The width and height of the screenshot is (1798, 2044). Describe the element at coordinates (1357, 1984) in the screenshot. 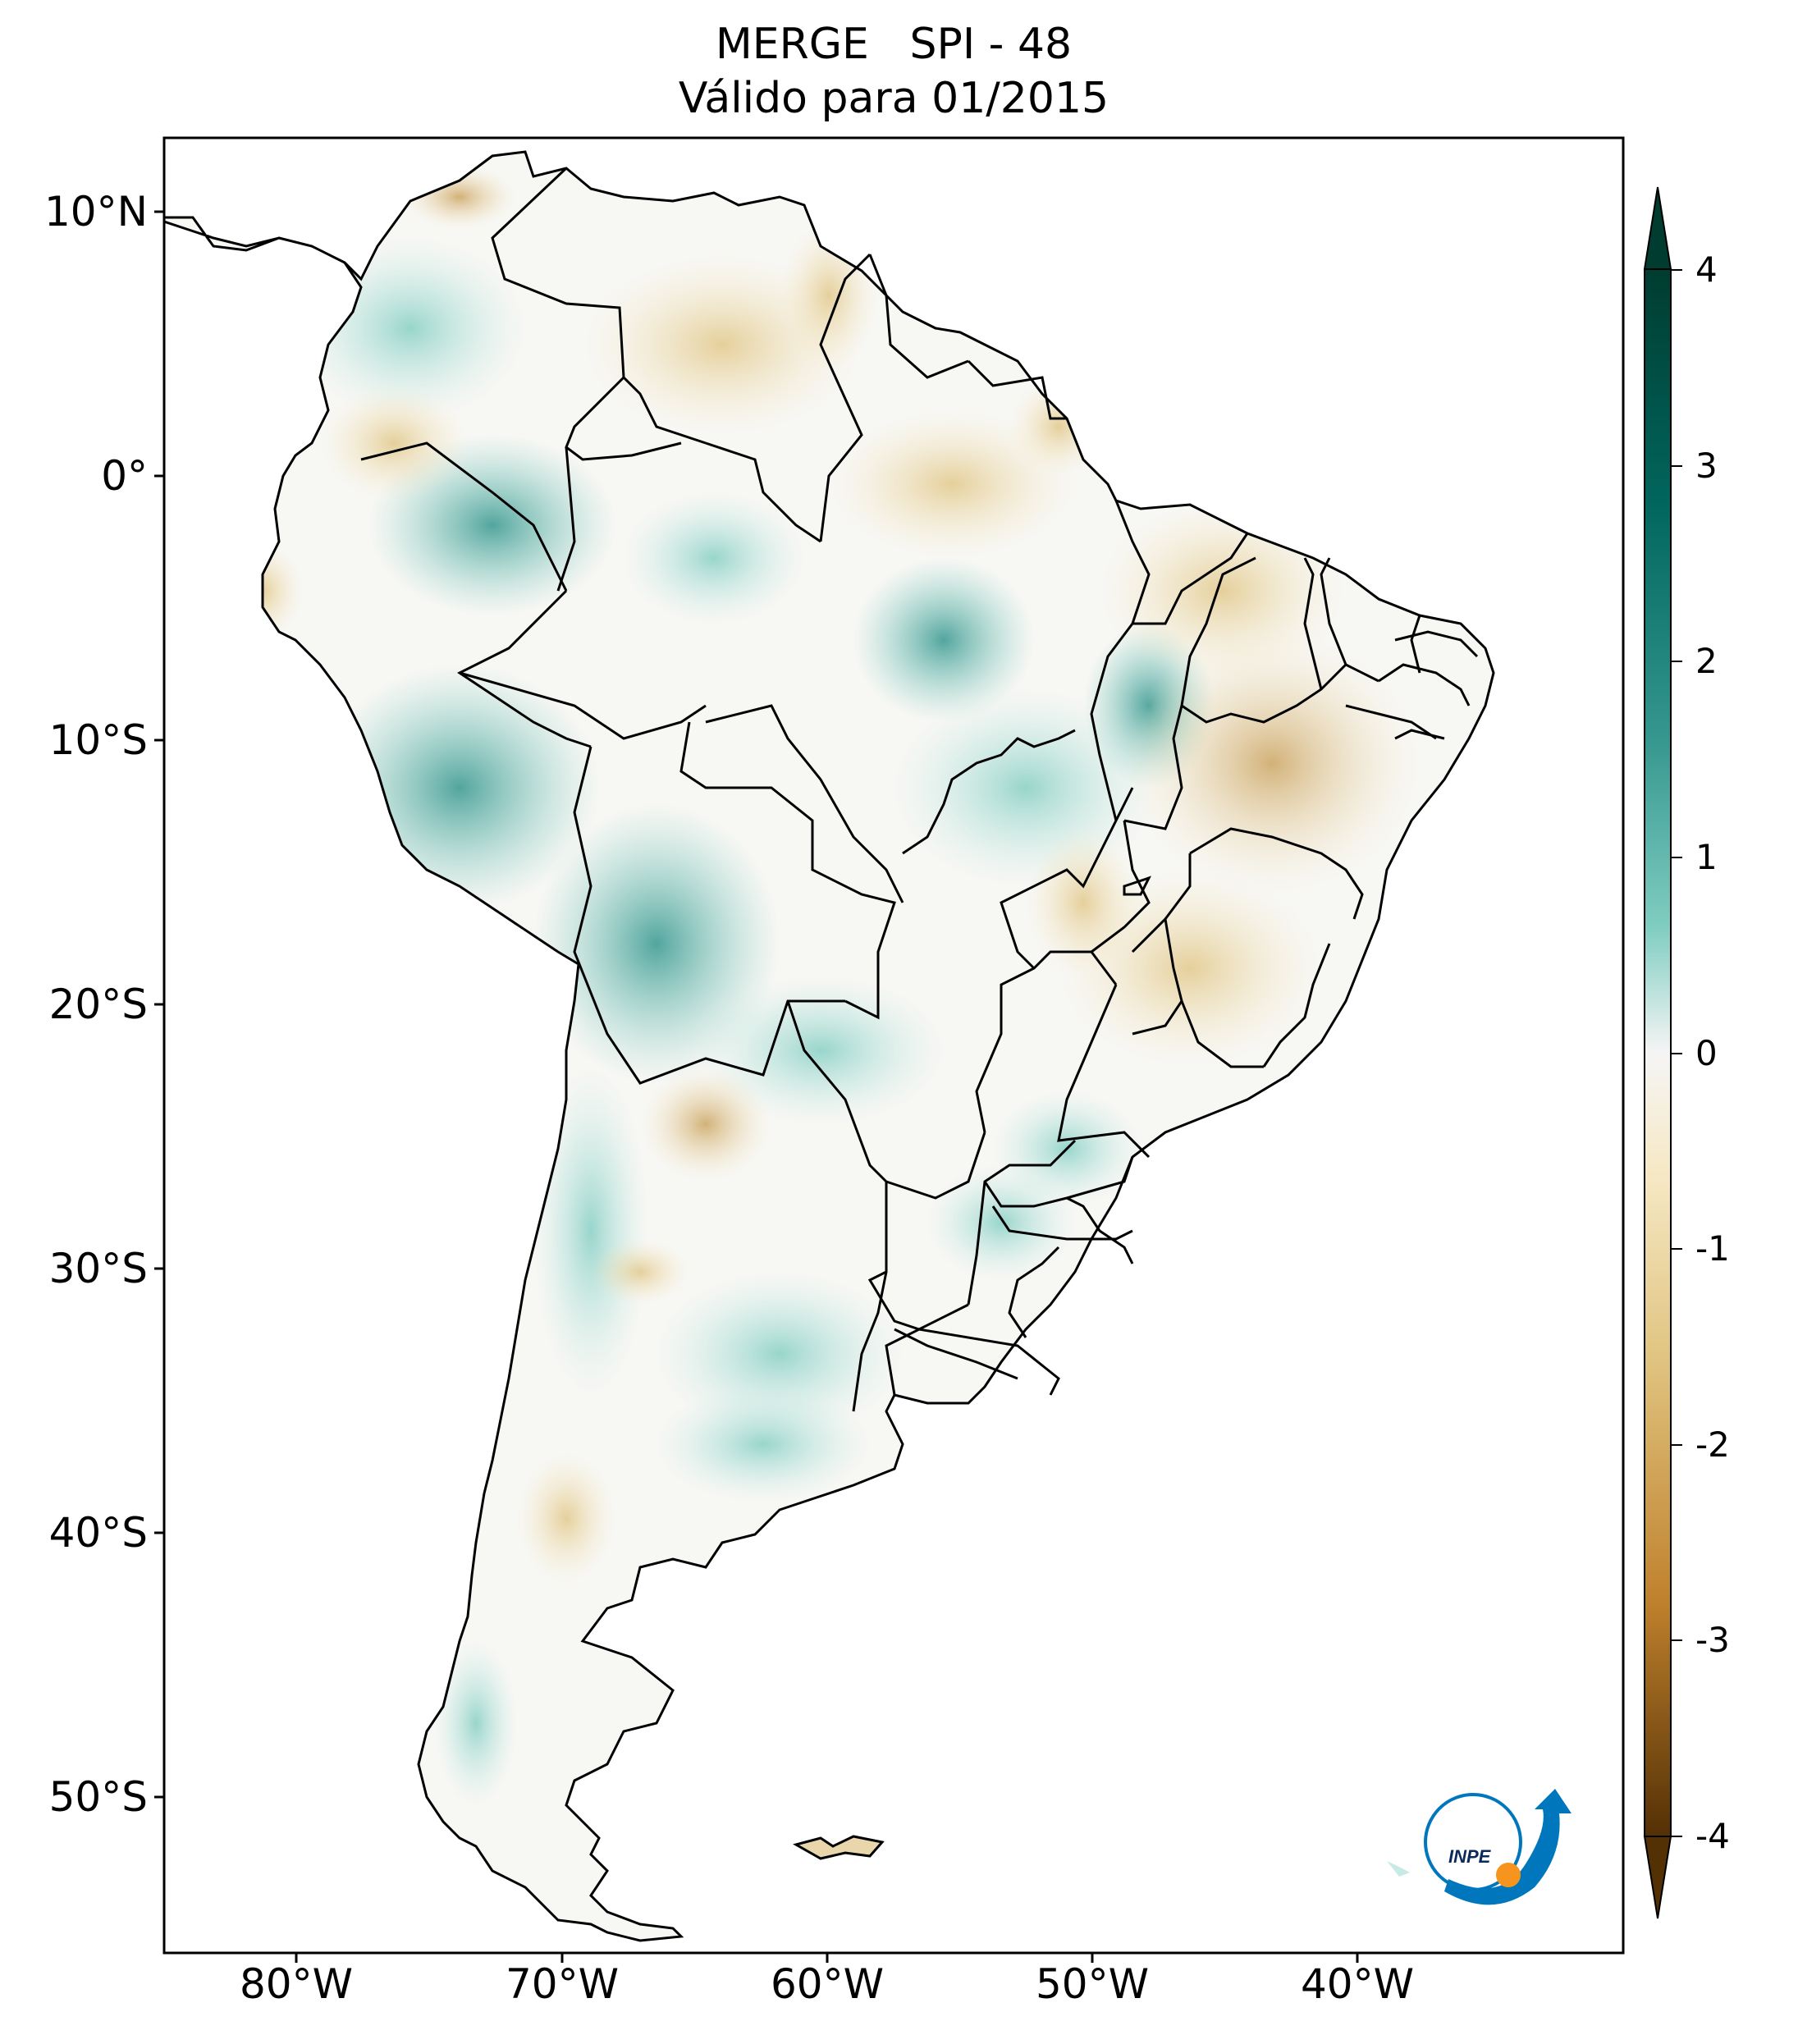

I see `lon-tick-label: 40°W` at that location.